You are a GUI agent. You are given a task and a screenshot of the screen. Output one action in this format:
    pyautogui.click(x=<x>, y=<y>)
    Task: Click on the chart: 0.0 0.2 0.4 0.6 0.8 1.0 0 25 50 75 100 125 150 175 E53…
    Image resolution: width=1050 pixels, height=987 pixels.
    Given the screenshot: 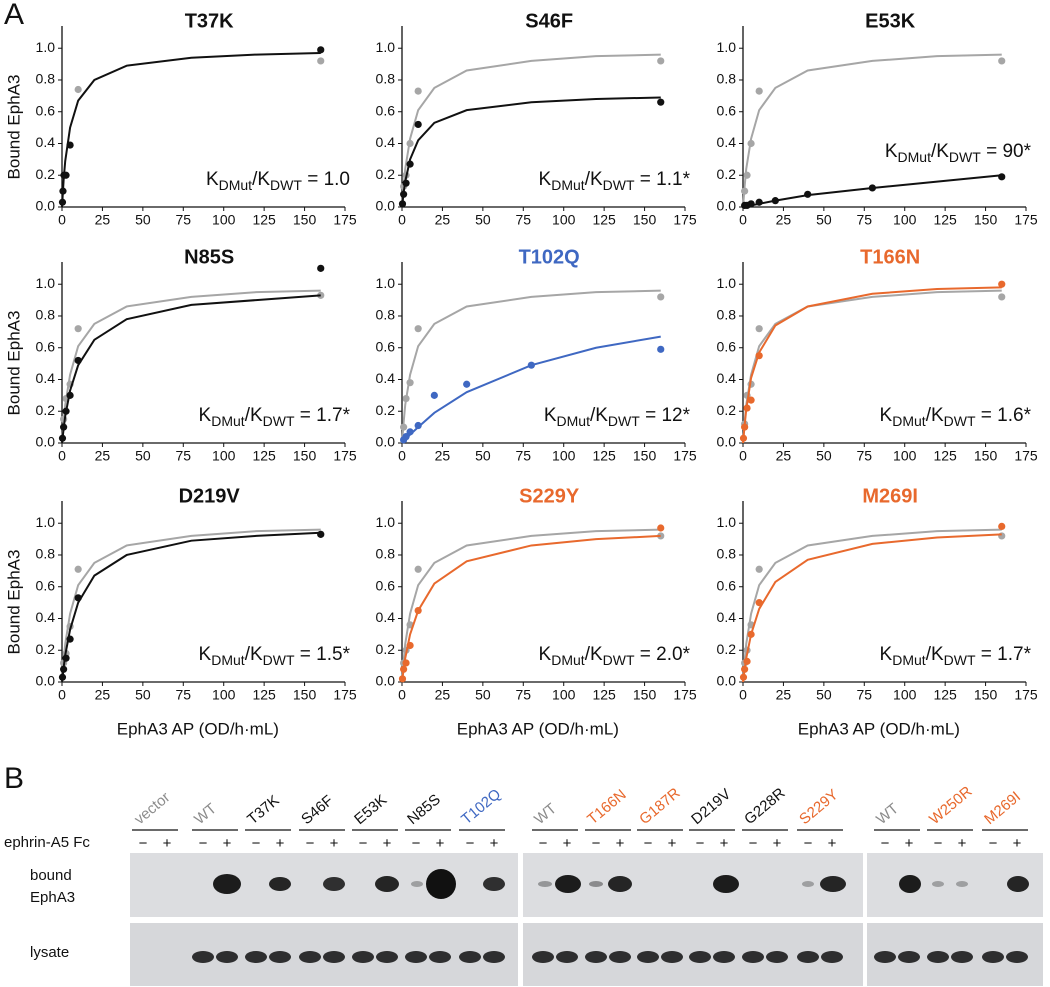 What is the action you would take?
    pyautogui.click(x=877, y=118)
    